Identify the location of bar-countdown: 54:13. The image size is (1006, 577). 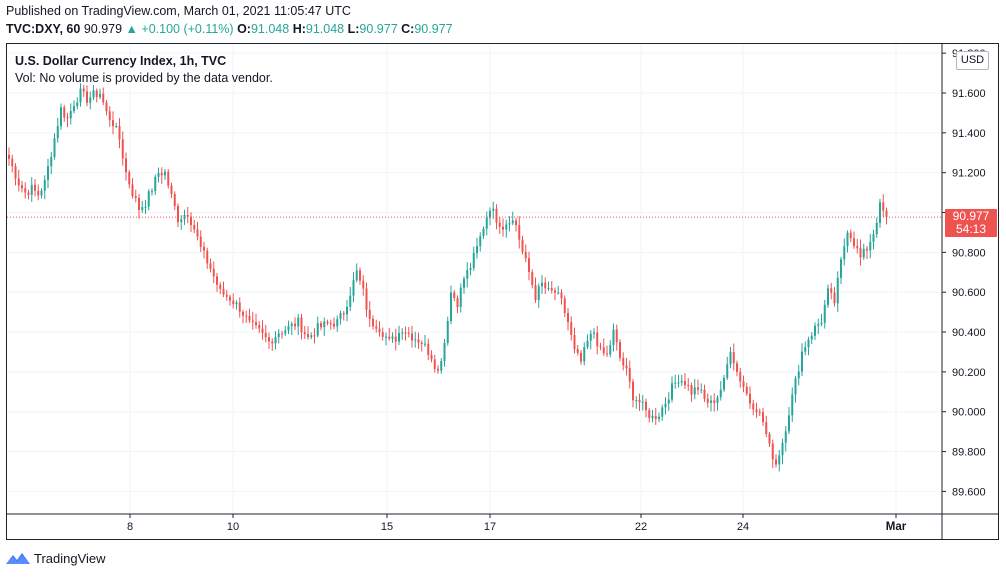
(971, 229).